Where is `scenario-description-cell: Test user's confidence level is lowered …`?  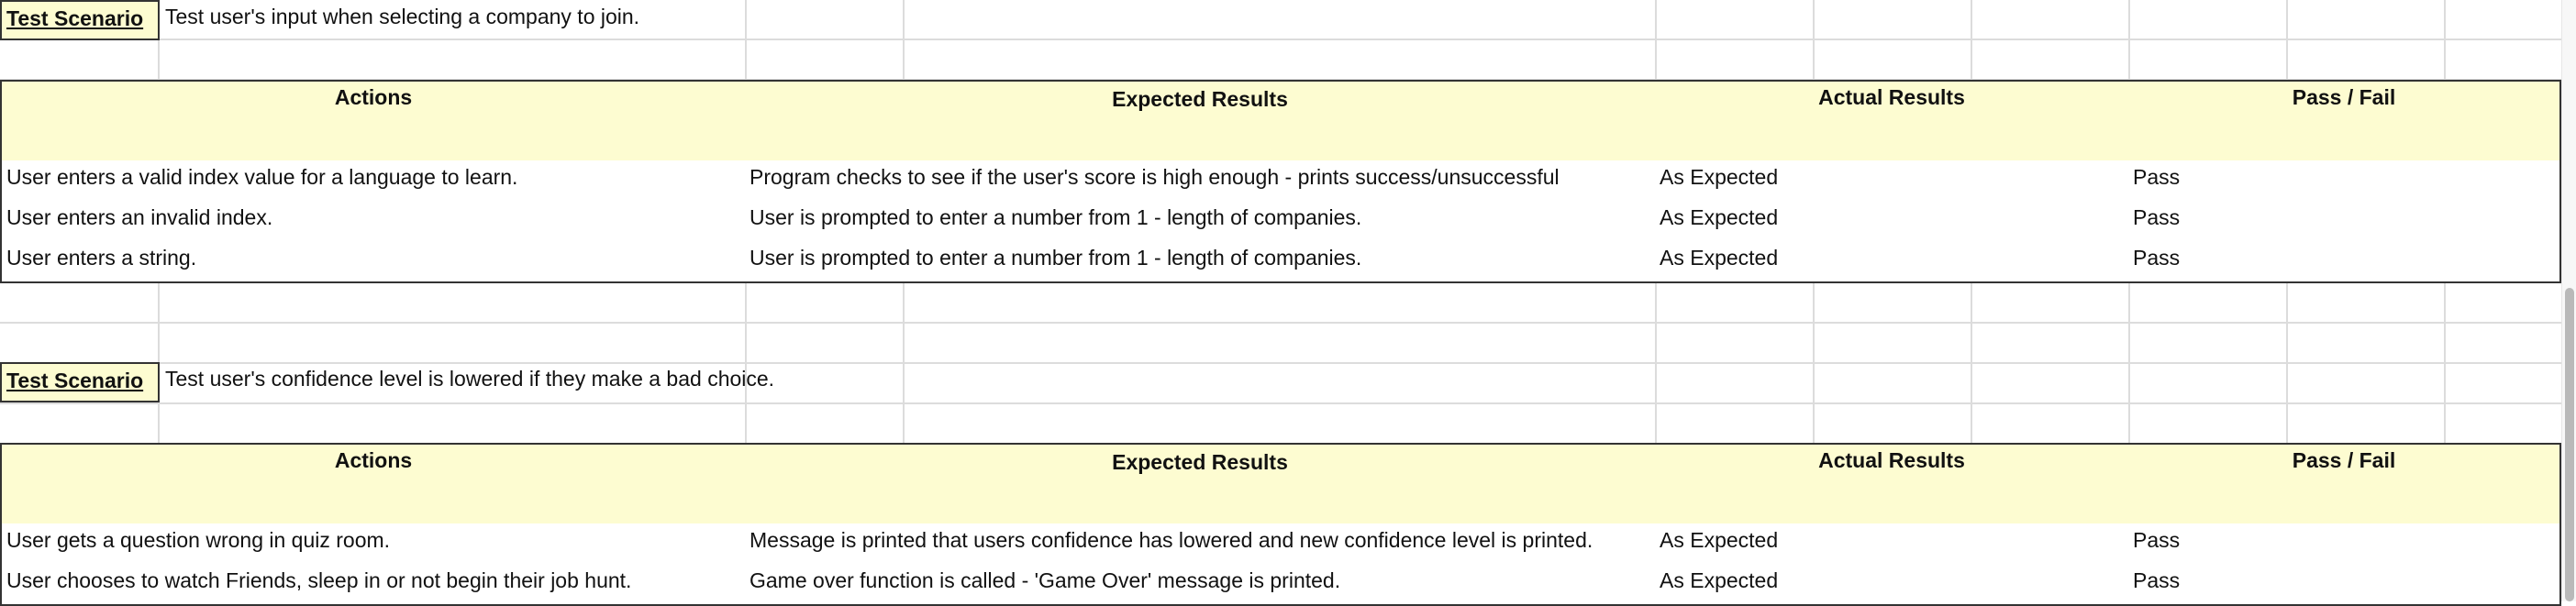 scenario-description-cell: Test user's confidence level is lowered … is located at coordinates (470, 379).